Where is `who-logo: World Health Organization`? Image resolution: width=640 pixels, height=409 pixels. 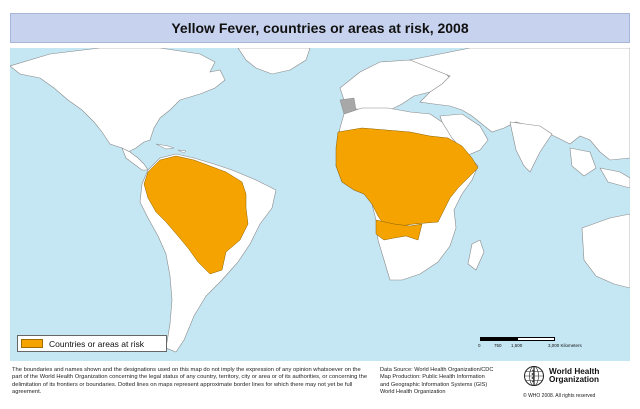
who-logo: World Health Organization is located at coordinates (578, 376).